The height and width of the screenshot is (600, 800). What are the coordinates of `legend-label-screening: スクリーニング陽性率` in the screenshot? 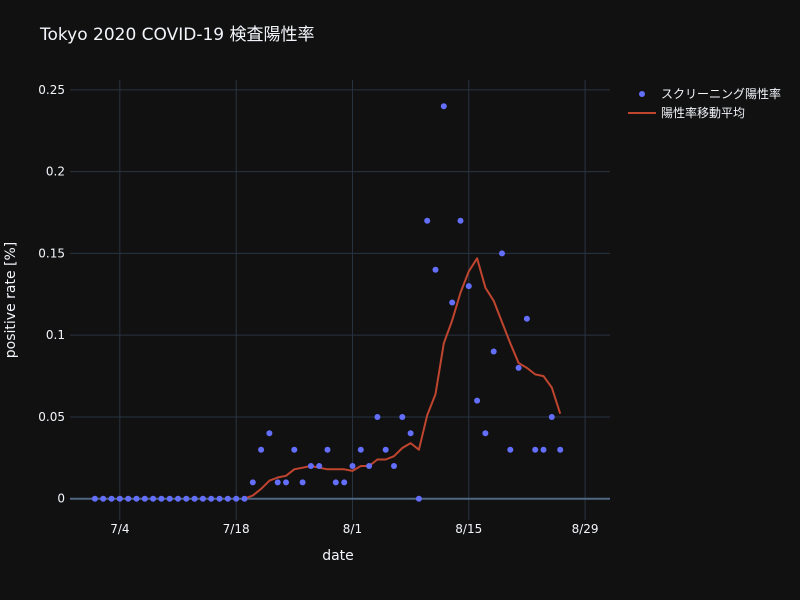 It's located at (721, 93).